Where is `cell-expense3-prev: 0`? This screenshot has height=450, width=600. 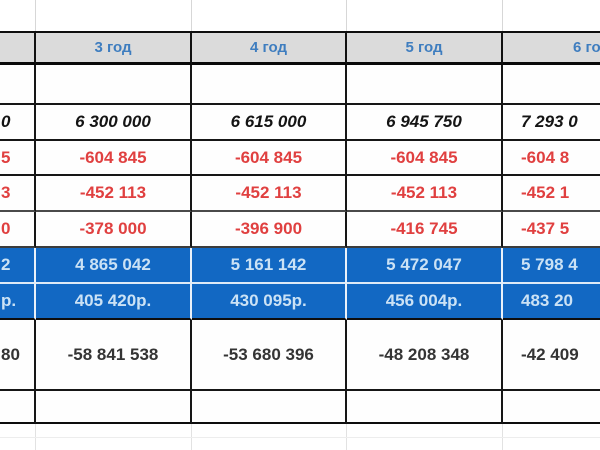 cell-expense3-prev: 0 is located at coordinates (18, 230).